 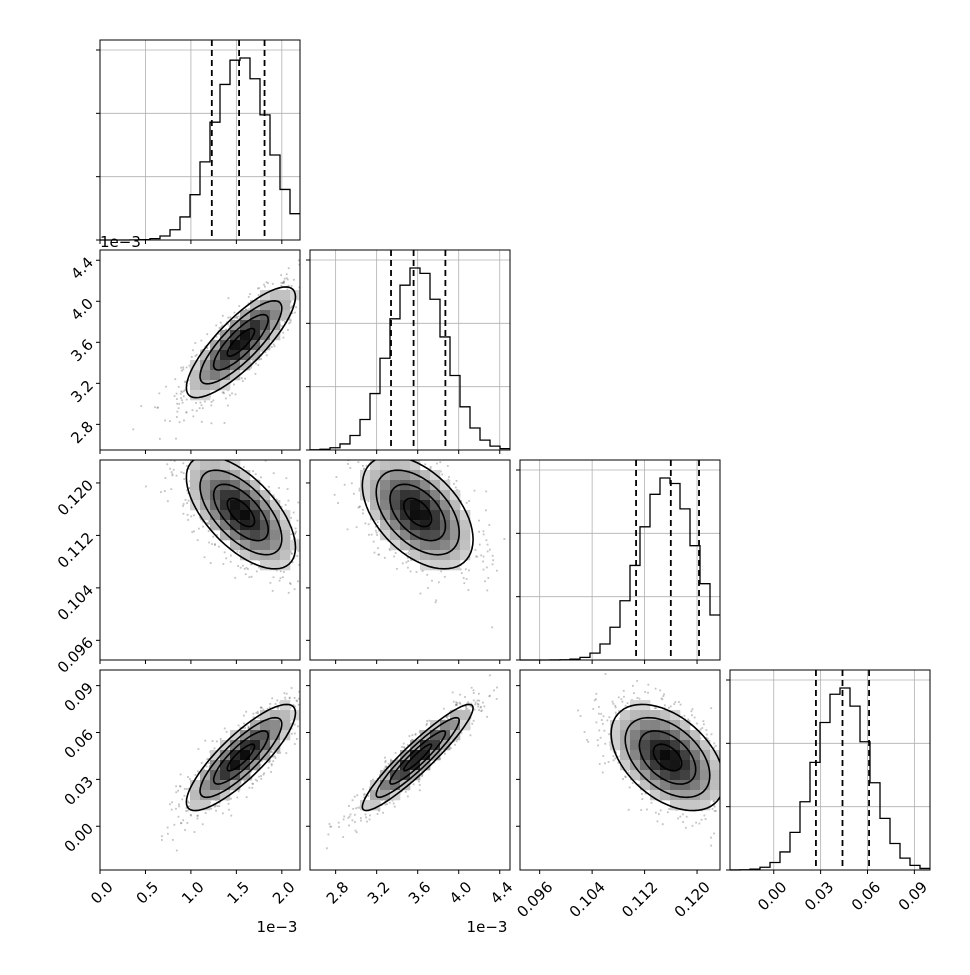 I want to click on y-tick-label: 0.120, so click(x=75, y=497).